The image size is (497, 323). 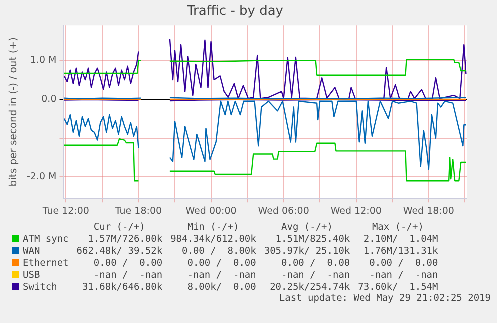 What do you see at coordinates (14, 112) in the screenshot?
I see `y-axis-title: bits per second in (-) / out (+)` at bounding box center [14, 112].